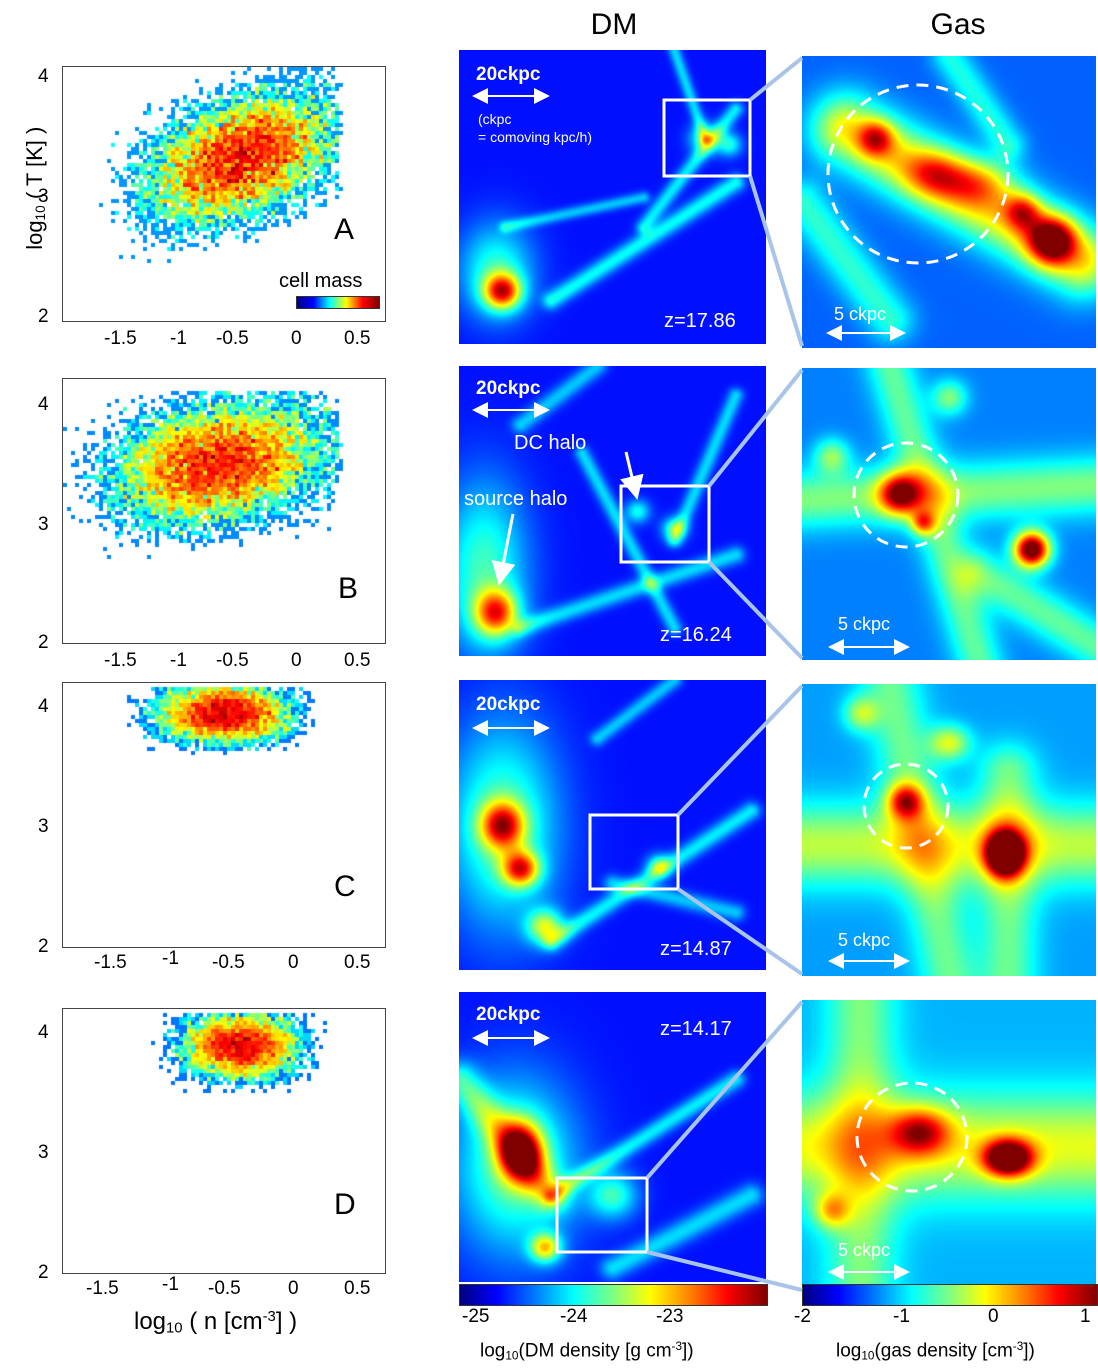 The width and height of the screenshot is (1098, 1368). What do you see at coordinates (696, 635) in the screenshot?
I see `redshift-label-b: z=16.24` at bounding box center [696, 635].